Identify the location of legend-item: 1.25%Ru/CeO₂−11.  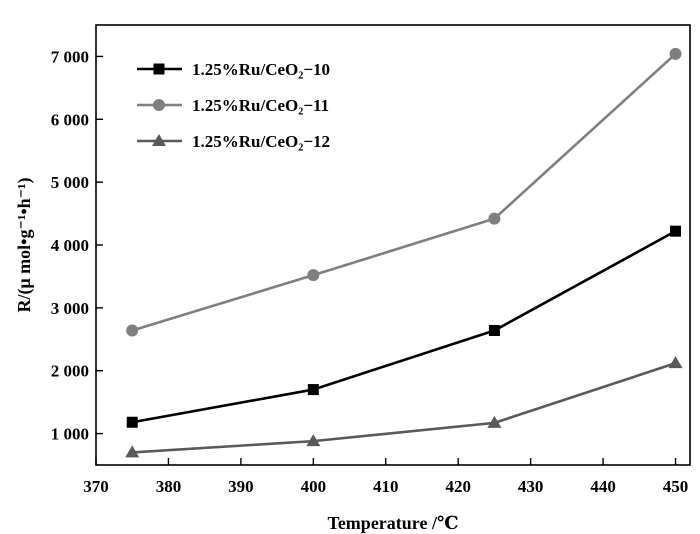
(233, 105).